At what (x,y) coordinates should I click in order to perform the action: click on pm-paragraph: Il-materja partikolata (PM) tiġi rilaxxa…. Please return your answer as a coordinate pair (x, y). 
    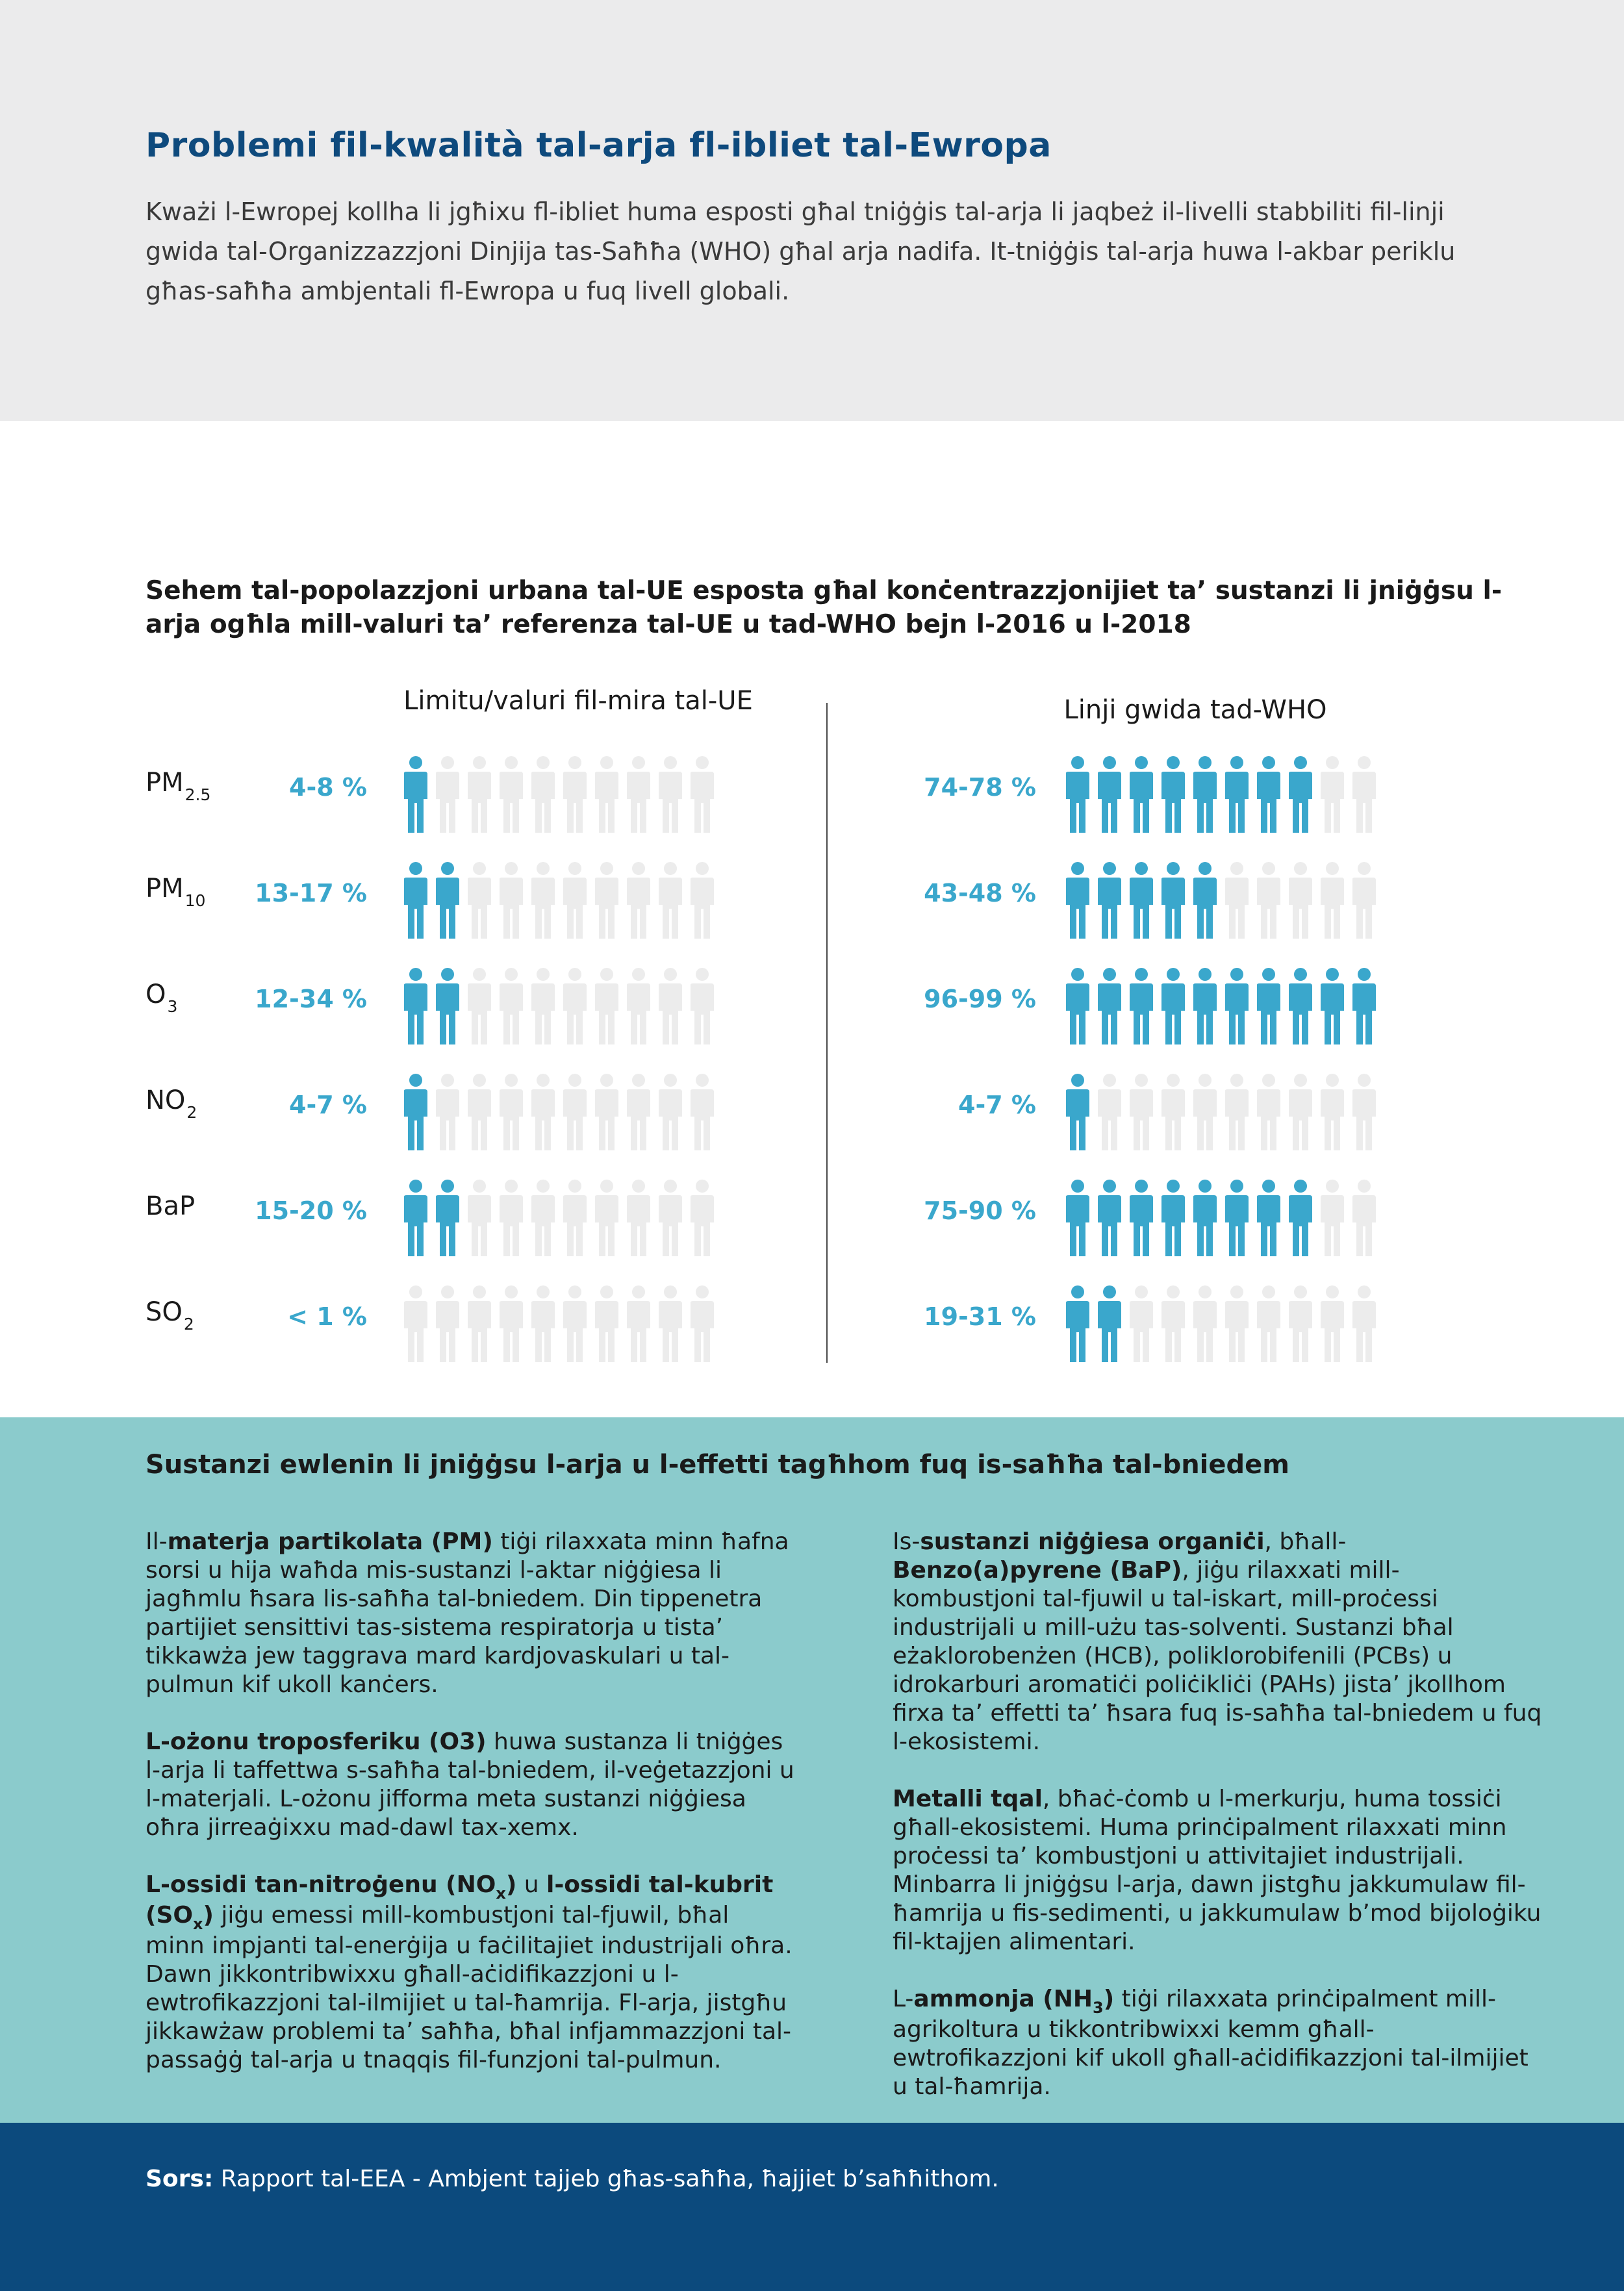
    Looking at the image, I should click on (467, 1613).